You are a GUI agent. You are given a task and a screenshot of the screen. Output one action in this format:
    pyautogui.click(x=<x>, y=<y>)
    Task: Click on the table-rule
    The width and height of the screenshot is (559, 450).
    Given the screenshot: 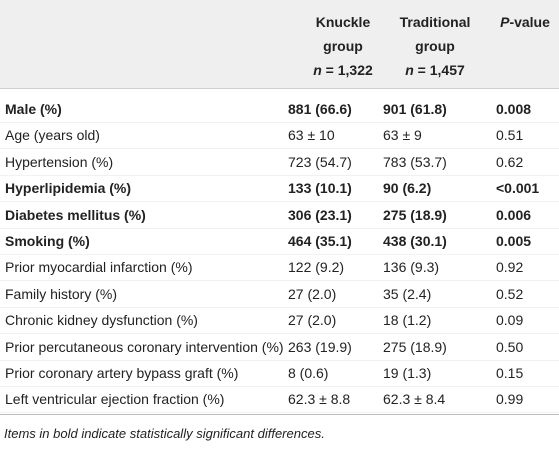 What is the action you would take?
    pyautogui.click(x=279, y=414)
    